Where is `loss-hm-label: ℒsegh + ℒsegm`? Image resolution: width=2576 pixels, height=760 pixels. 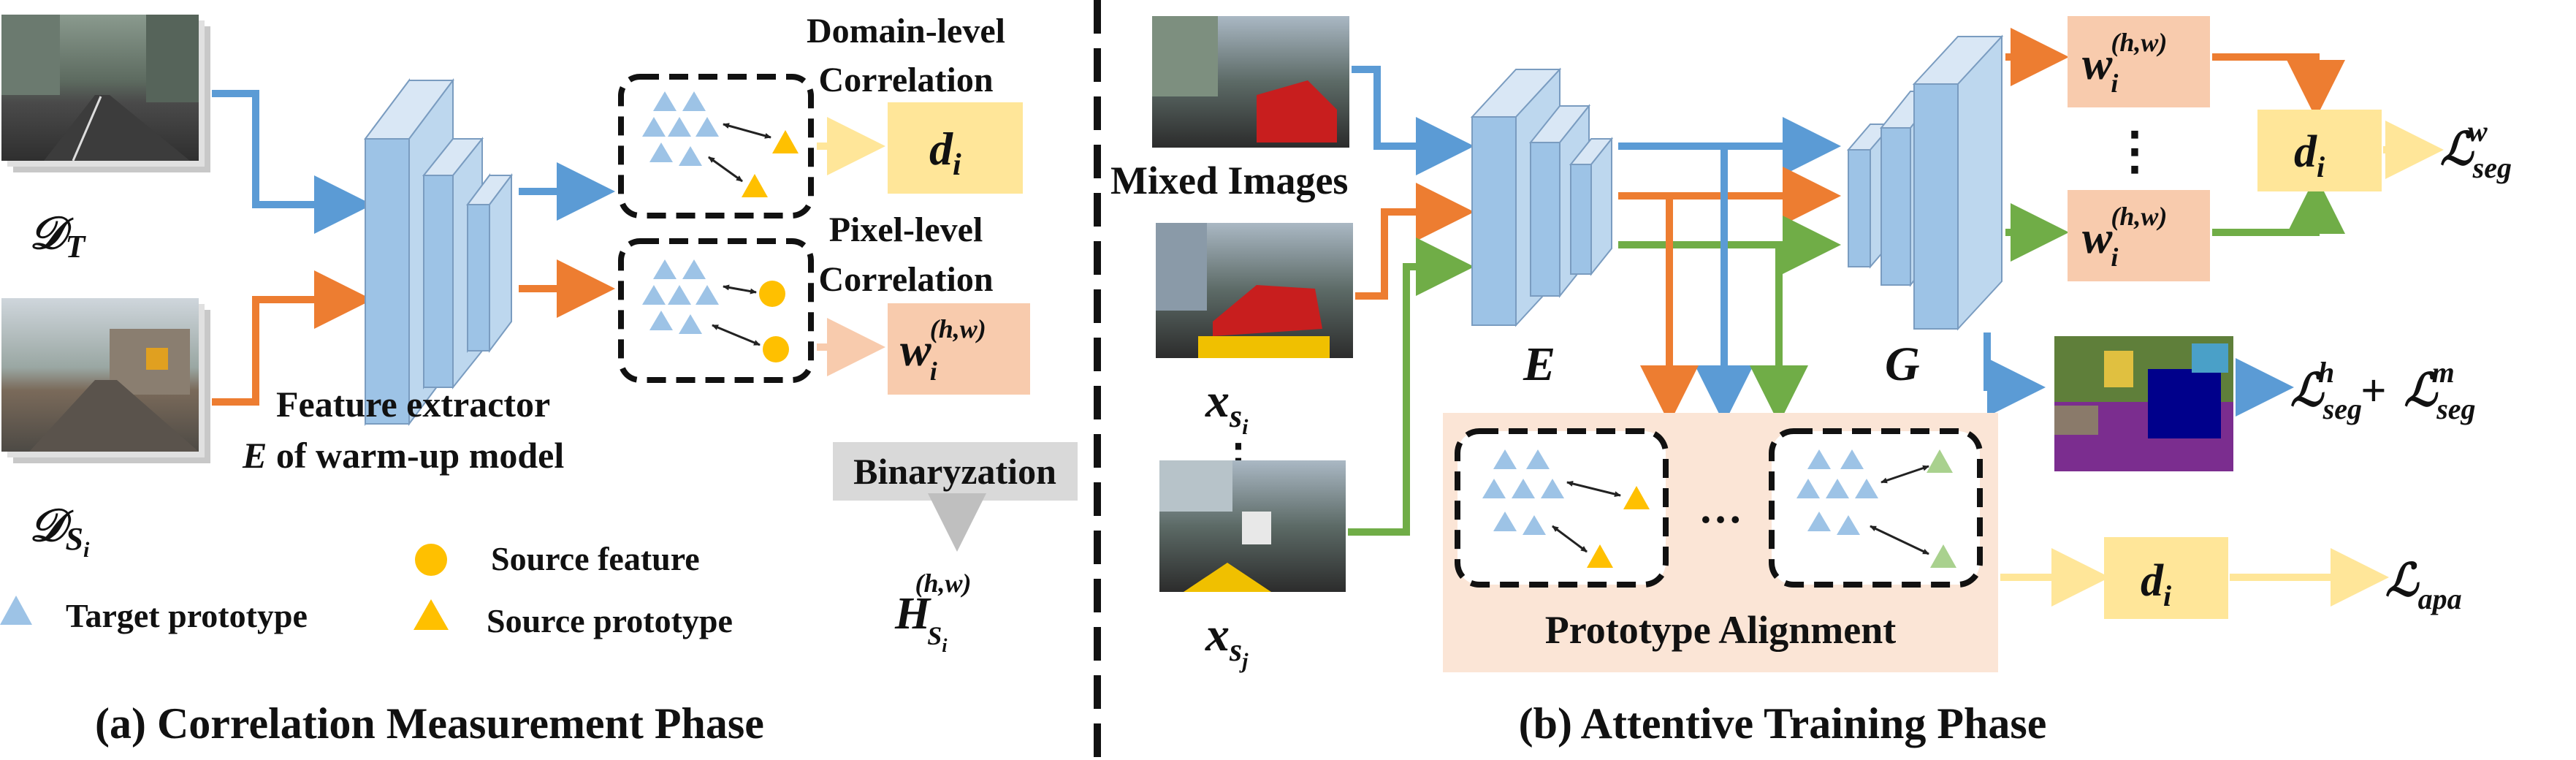 loss-hm-label: ℒsegh + ℒsegm is located at coordinates (2383, 390).